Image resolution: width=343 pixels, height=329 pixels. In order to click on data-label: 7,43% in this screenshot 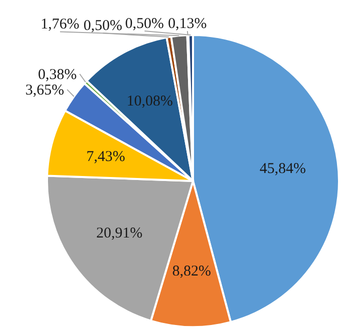, I will do `click(106, 156)`.